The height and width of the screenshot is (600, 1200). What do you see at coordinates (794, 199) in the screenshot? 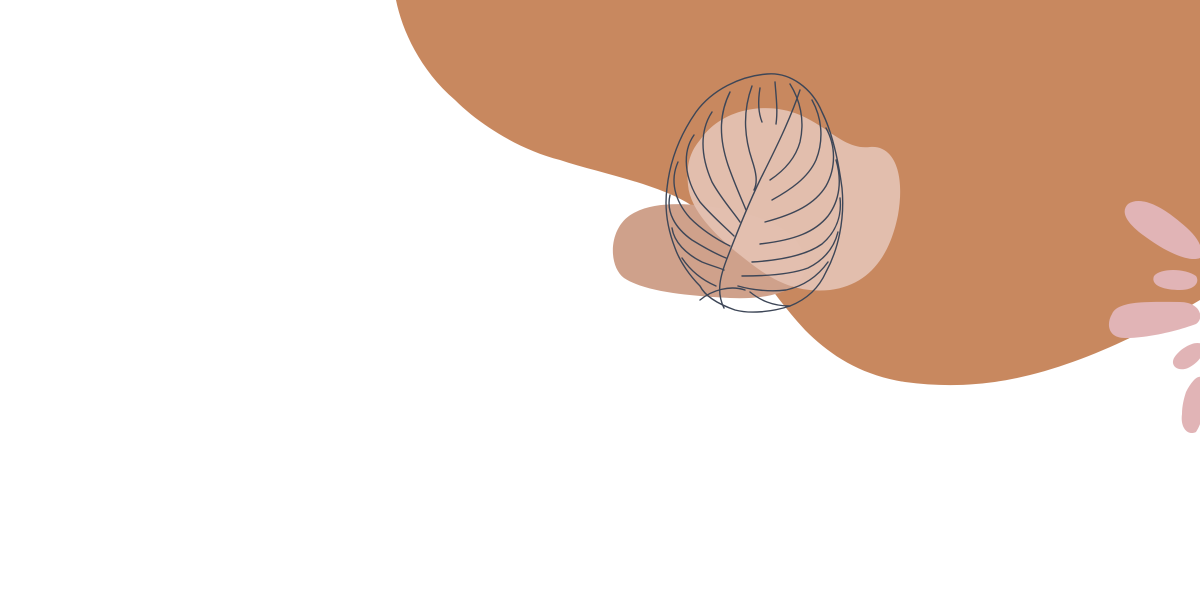
I see `light-peach-blob` at bounding box center [794, 199].